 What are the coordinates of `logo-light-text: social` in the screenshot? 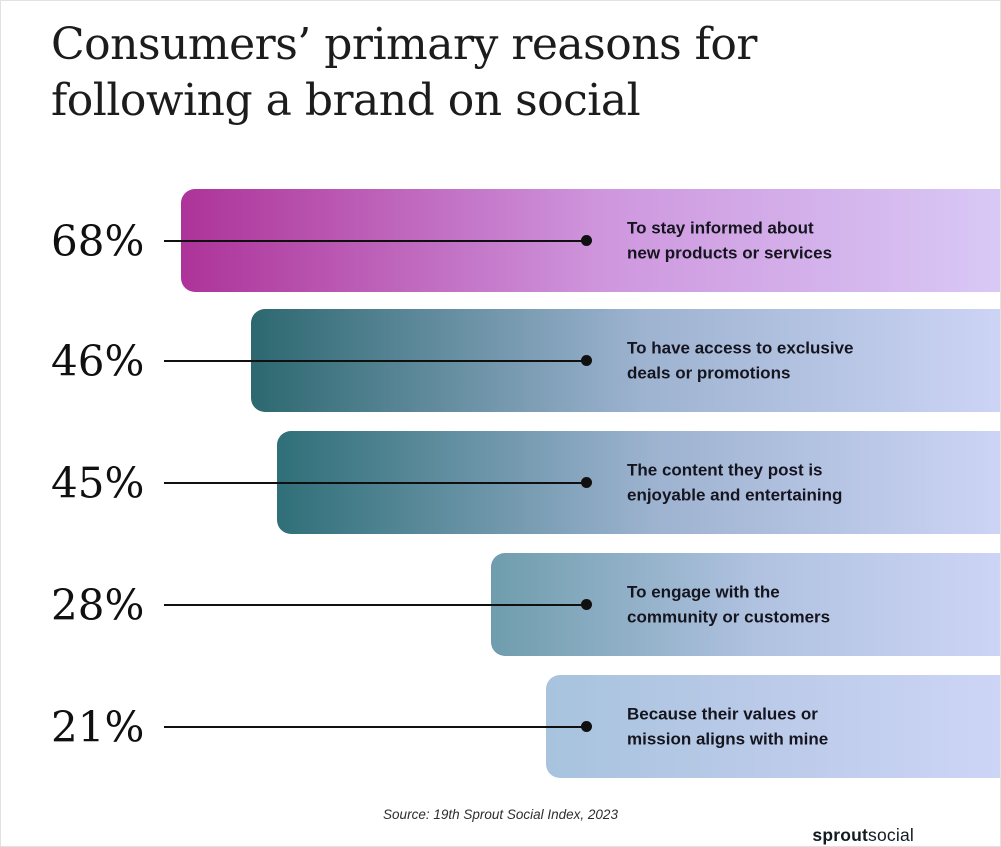 It's located at (891, 835).